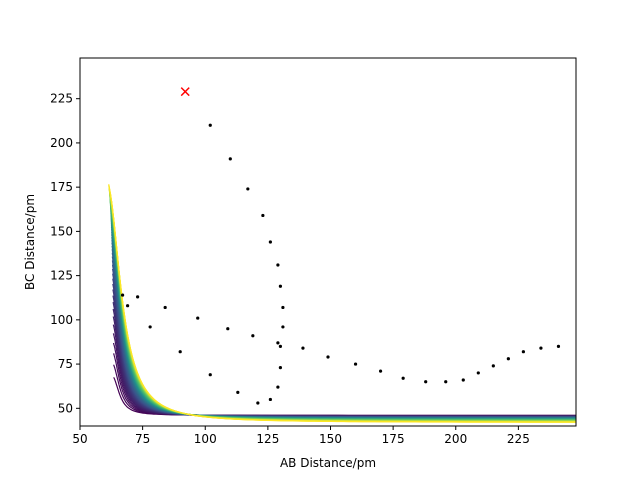  Describe the element at coordinates (61, 187) in the screenshot. I see `y-tick-label: 175` at that location.